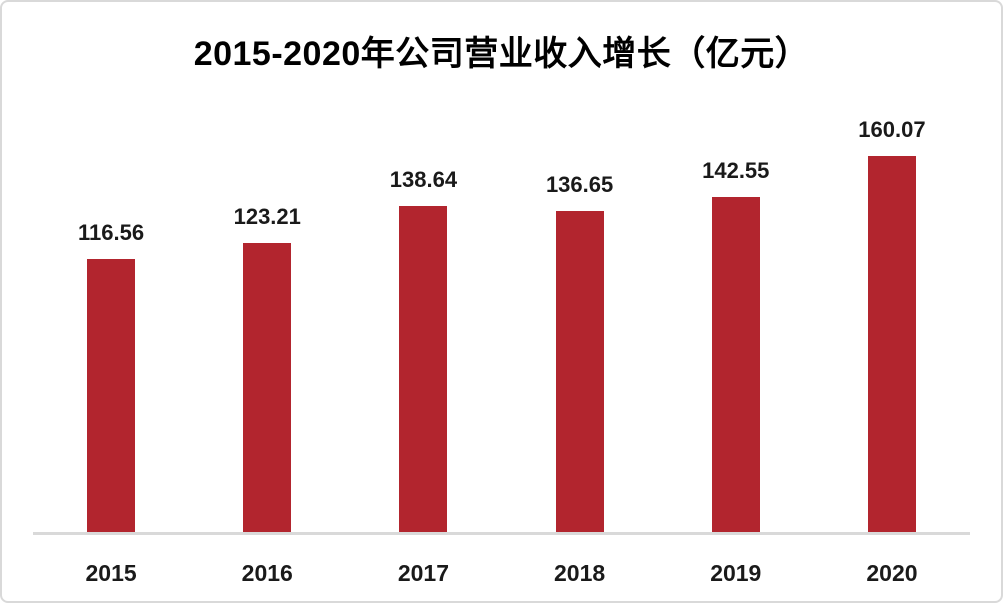 This screenshot has height=603, width=1003. What do you see at coordinates (267, 389) in the screenshot?
I see `bar-2016` at bounding box center [267, 389].